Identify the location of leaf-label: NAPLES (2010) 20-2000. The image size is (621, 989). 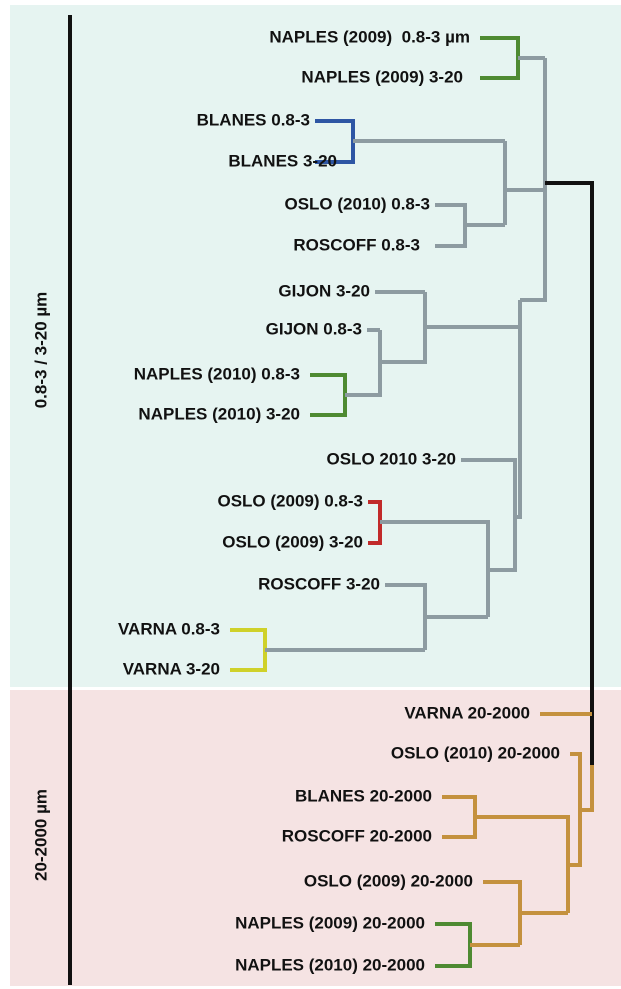
(330, 964).